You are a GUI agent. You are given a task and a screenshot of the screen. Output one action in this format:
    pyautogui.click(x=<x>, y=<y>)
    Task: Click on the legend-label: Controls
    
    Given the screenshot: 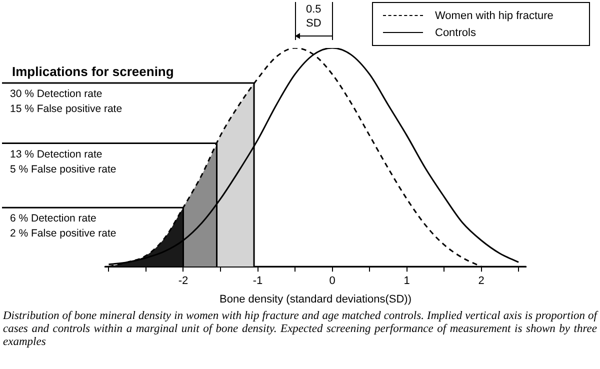 What is the action you would take?
    pyautogui.click(x=455, y=32)
    